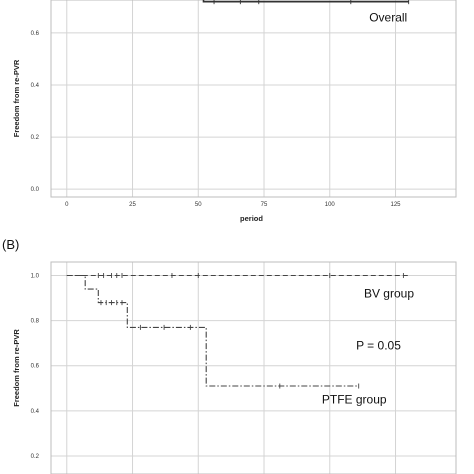  What do you see at coordinates (35, 277) in the screenshot?
I see `y-tick-label: 1.0` at bounding box center [35, 277].